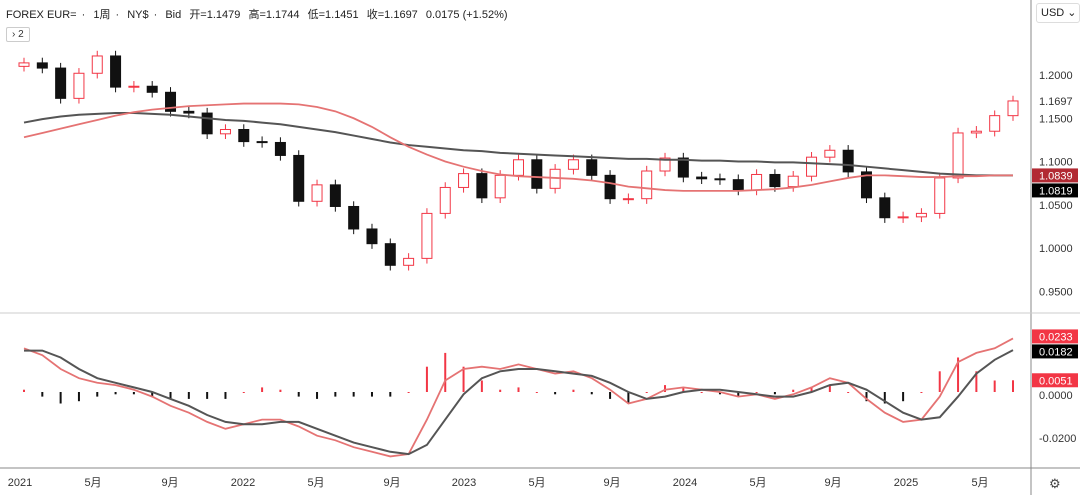  Describe the element at coordinates (1055, 483) in the screenshot. I see `settings-gear-icon: ⚙` at that location.